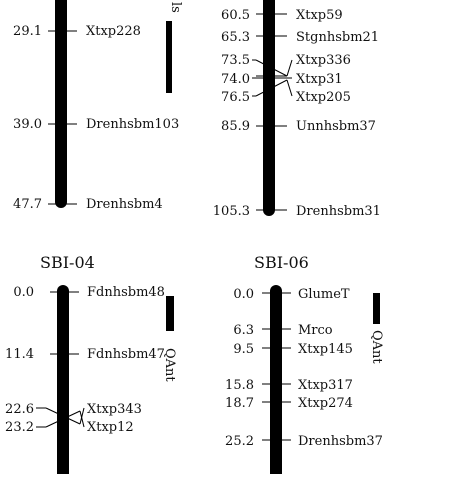 This screenshot has width=474, height=479. I want to click on locus: 23.2 Xtxp12, so click(69, 422).